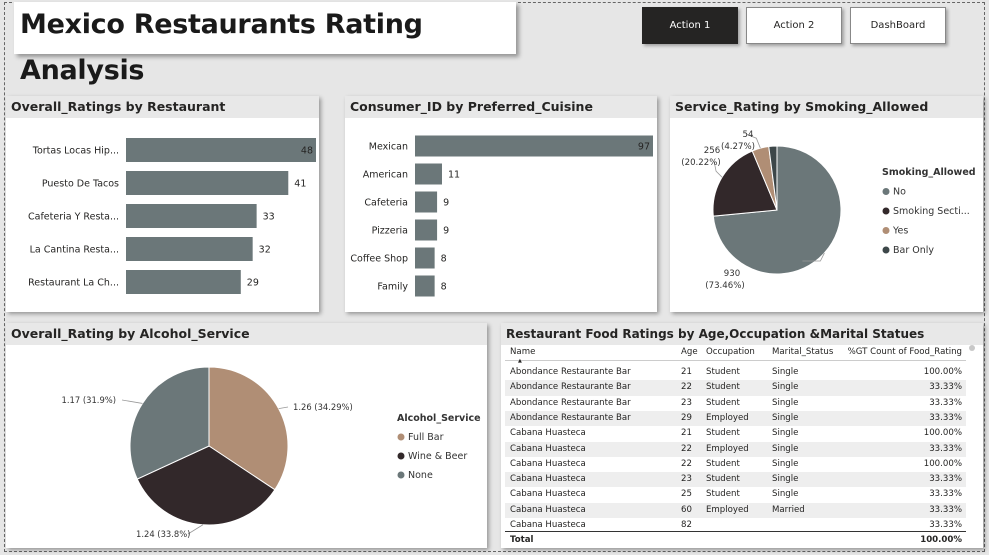 Image resolution: width=989 pixels, height=555 pixels. Describe the element at coordinates (437, 456) in the screenshot. I see `legend-item: Wine & Beer` at that location.